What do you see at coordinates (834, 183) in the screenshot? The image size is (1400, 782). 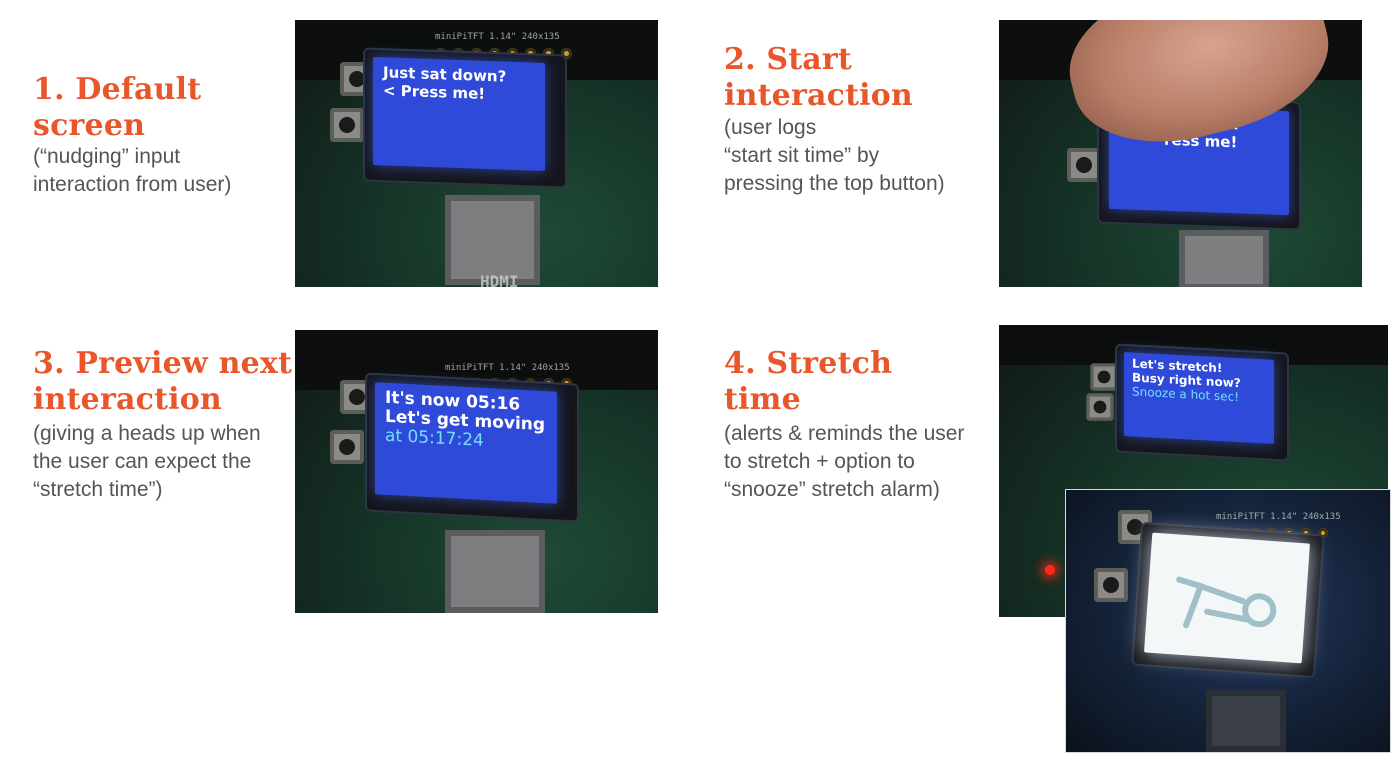 I see `step-2-desc-line3: pressing the top button)` at bounding box center [834, 183].